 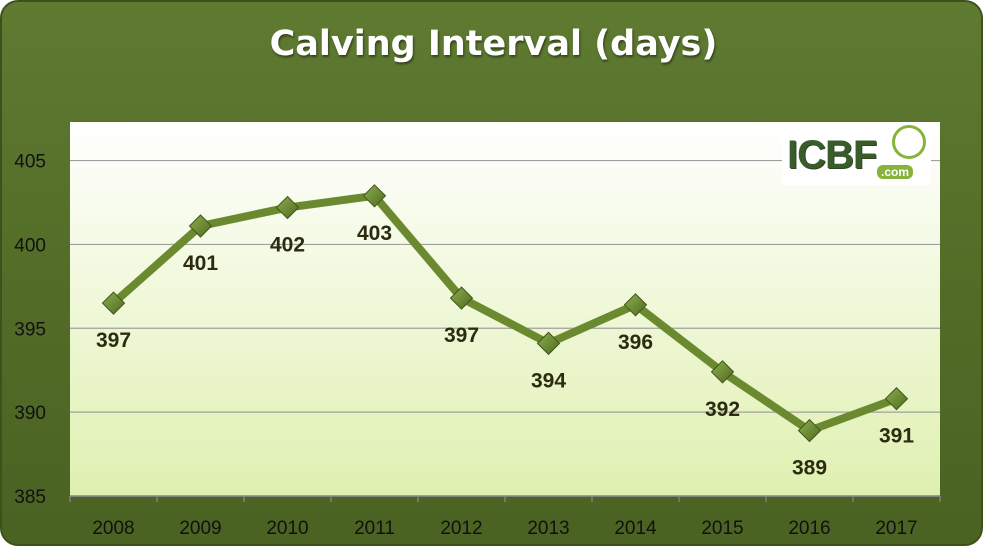 I want to click on y-tick-label: 395, so click(x=30, y=329).